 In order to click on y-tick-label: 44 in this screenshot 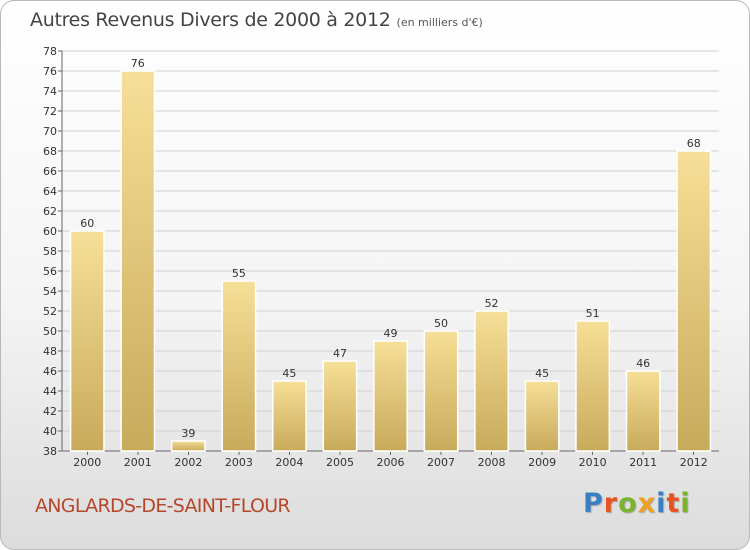, I will do `click(50, 391)`.